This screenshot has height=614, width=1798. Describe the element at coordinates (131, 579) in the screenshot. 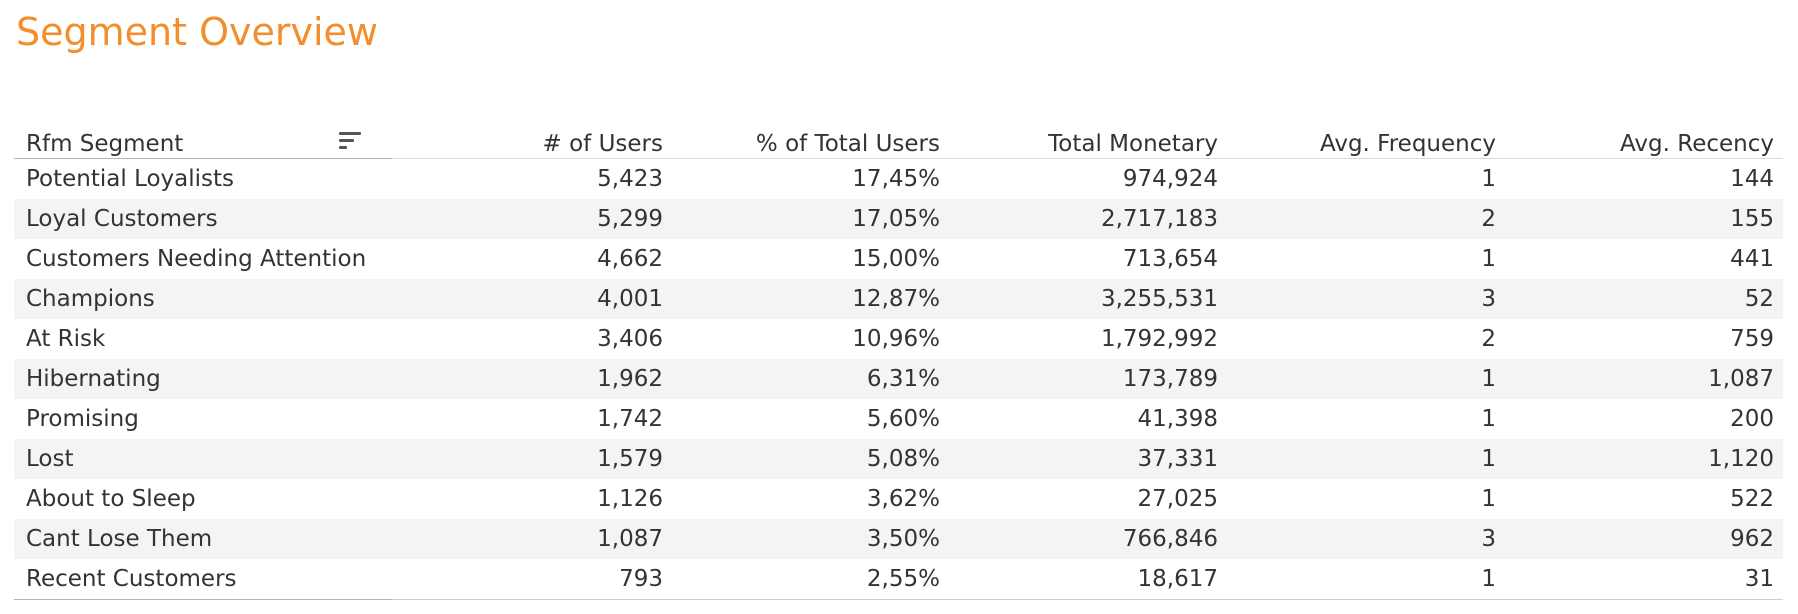

I see `cell-segment: Recent Customers` at that location.